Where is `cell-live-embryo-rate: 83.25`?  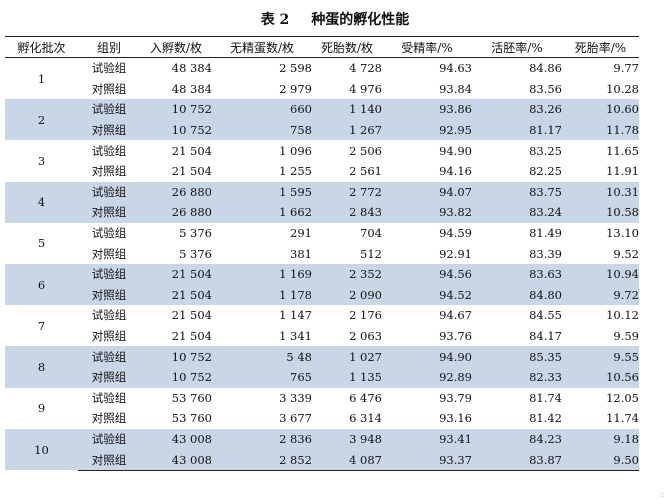 cell-live-embryo-rate: 83.25 is located at coordinates (545, 150).